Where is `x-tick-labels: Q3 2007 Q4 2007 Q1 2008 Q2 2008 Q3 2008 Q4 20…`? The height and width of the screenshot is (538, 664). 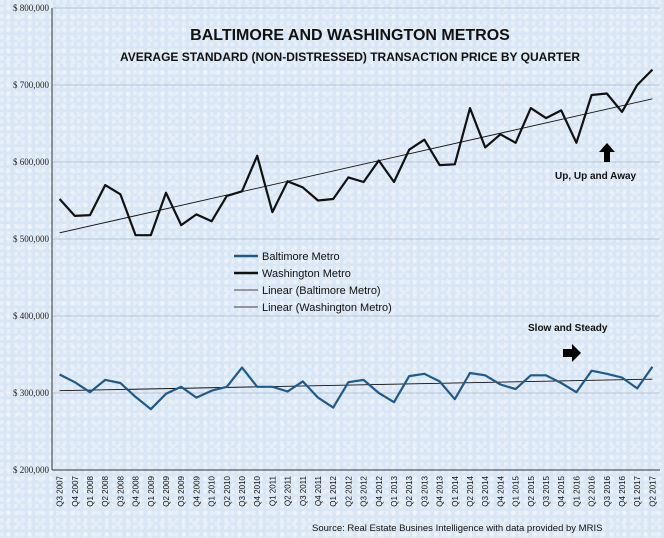 x-tick-labels: Q3 2007 Q4 2007 Q1 2008 Q2 2008 Q3 2008 Q4 20… is located at coordinates (357, 490).